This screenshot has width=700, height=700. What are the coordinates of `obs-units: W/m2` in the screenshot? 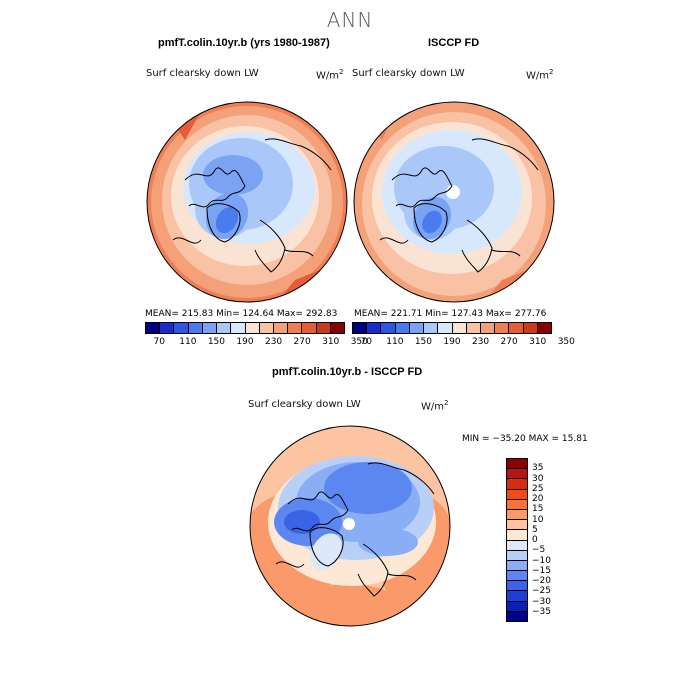 It's located at (540, 75).